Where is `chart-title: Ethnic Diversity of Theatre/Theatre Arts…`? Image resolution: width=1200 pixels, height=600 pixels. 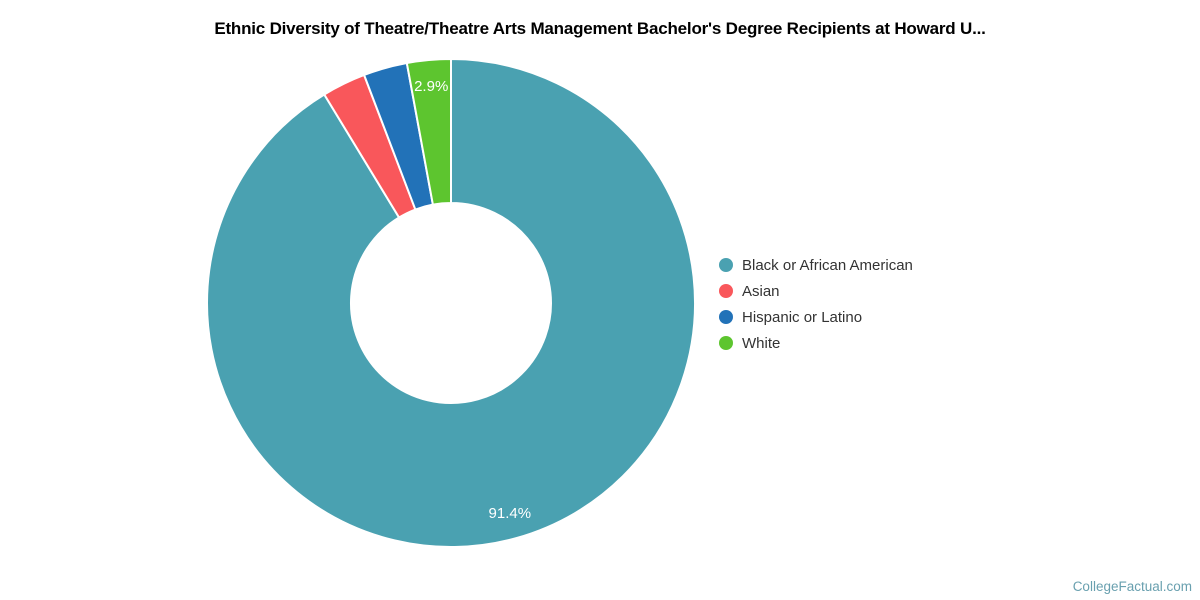
chart-title: Ethnic Diversity of Theatre/Theatre Arts… is located at coordinates (600, 28).